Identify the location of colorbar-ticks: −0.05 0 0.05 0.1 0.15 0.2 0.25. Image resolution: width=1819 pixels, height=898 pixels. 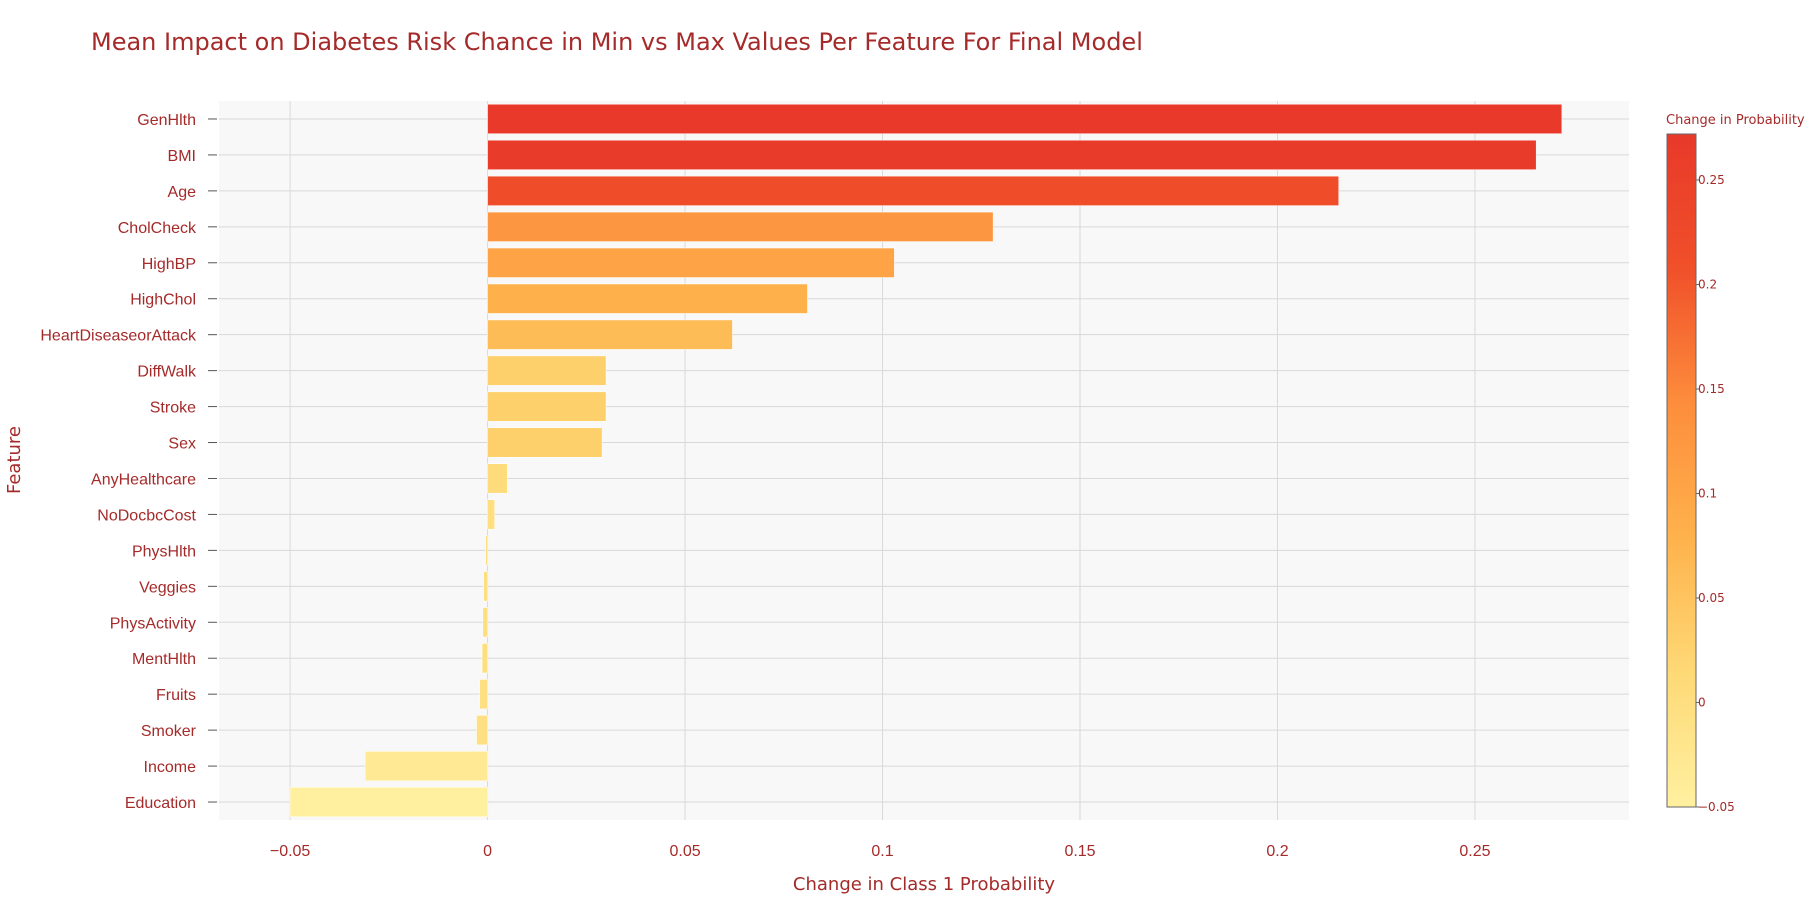
(1715, 493).